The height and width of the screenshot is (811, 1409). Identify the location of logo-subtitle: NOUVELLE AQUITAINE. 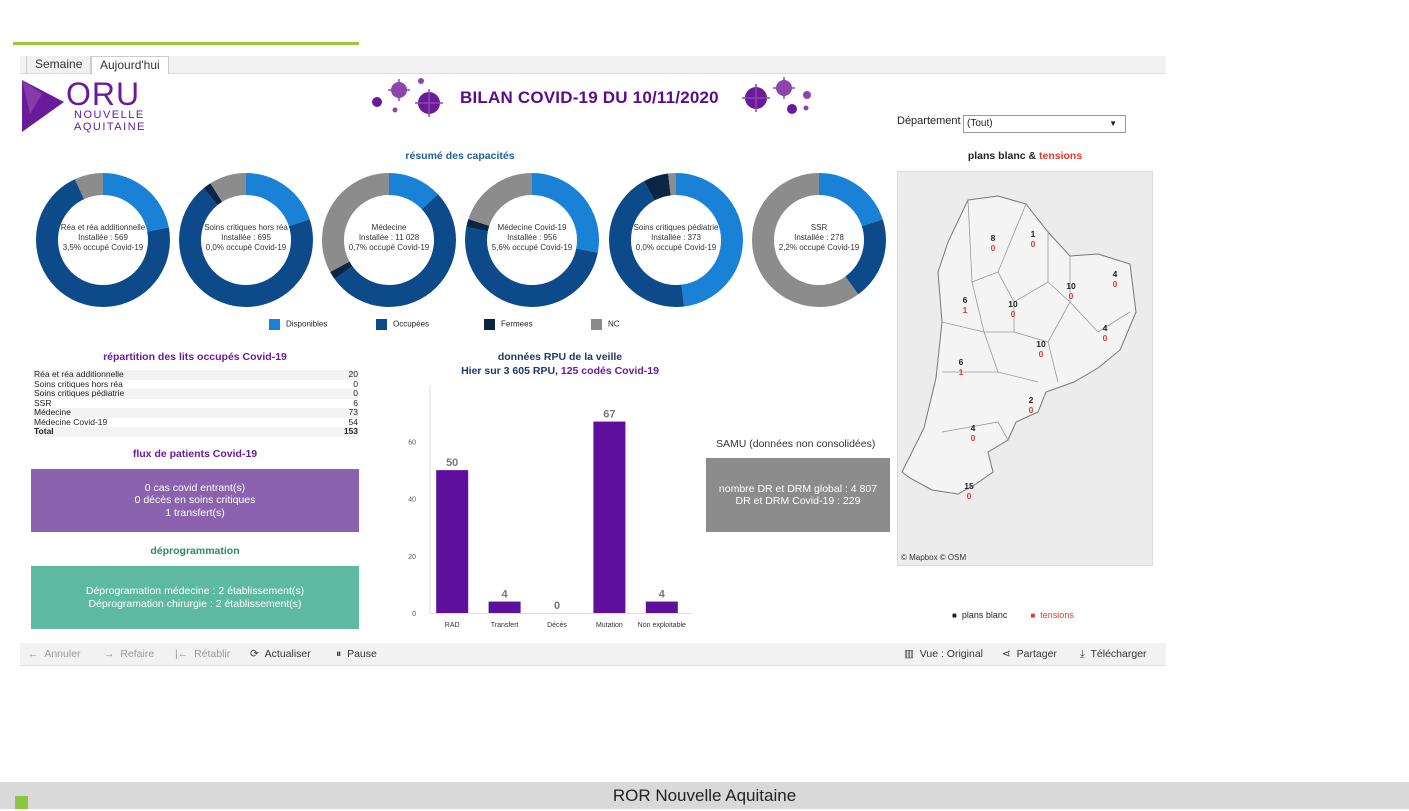
(110, 121).